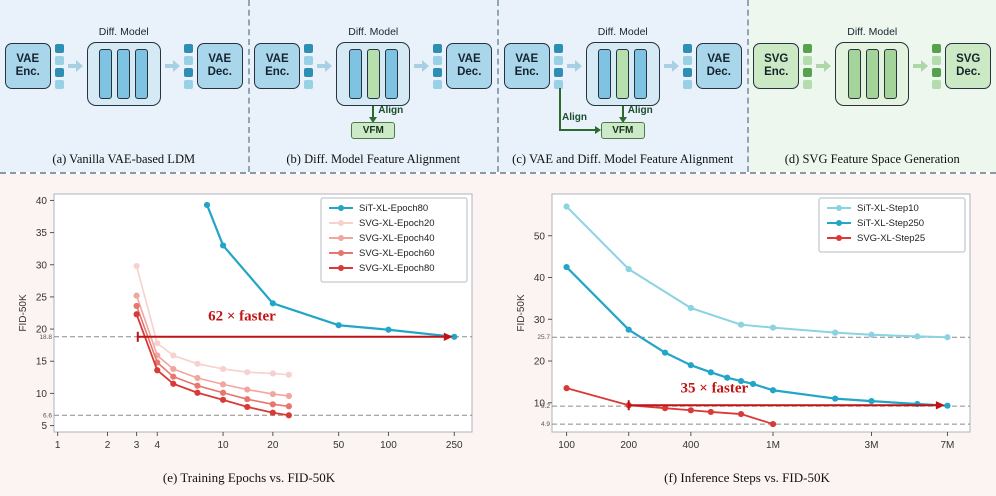 This screenshot has width=996, height=496. I want to click on panel-d-flow: SVG Enc. Diff. Model SVG Dec., so click(872, 66).